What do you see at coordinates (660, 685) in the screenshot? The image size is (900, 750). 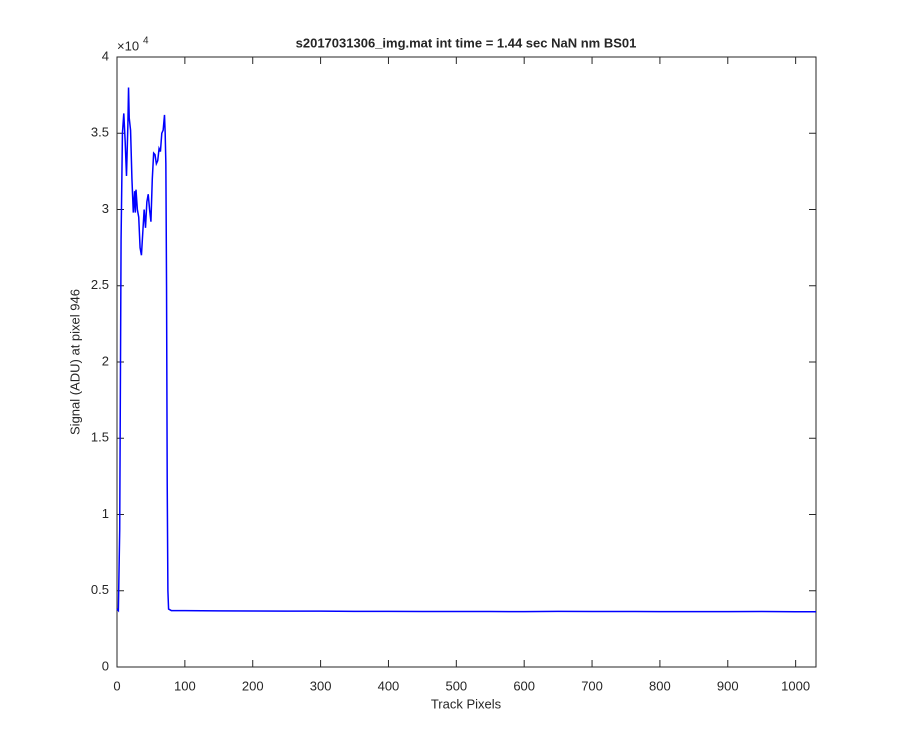 I see `x-tick-label: 800` at bounding box center [660, 685].